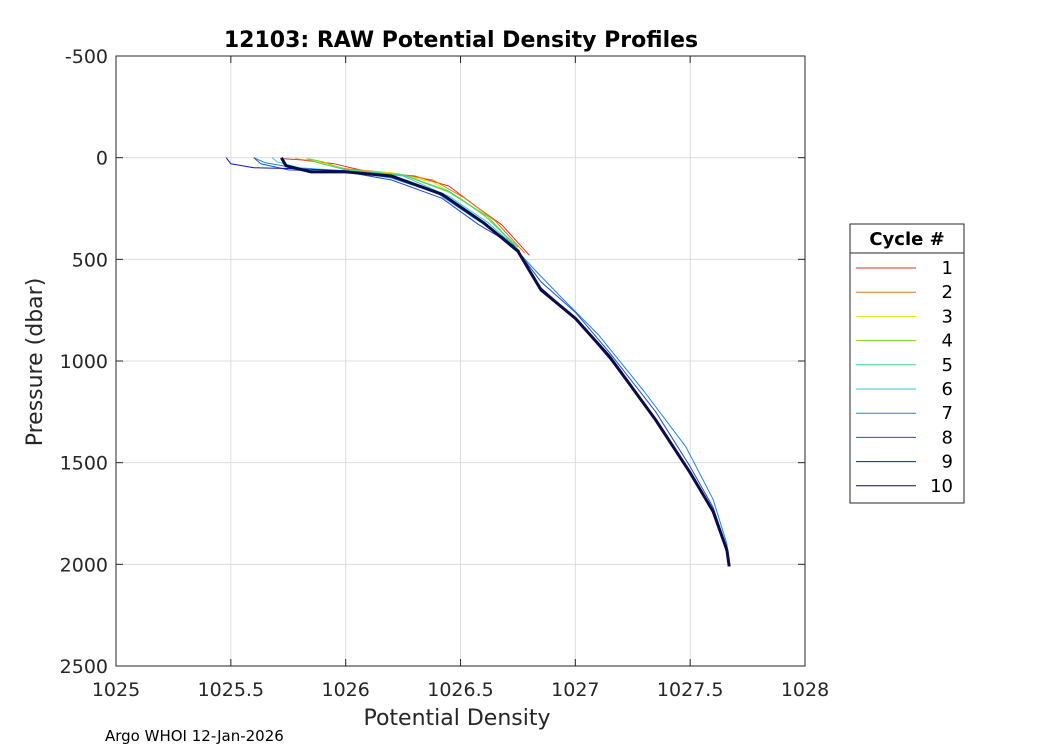 This screenshot has width=1050, height=750. What do you see at coordinates (947, 316) in the screenshot?
I see `legend-label-3: 3` at bounding box center [947, 316].